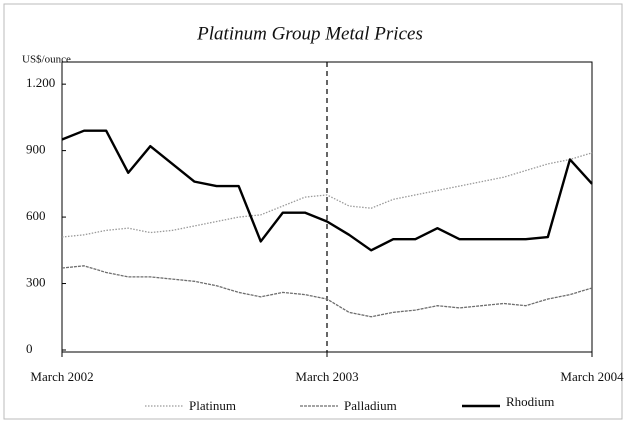 The width and height of the screenshot is (627, 423). Describe the element at coordinates (36, 282) in the screenshot. I see `y-tick-label: 300` at that location.